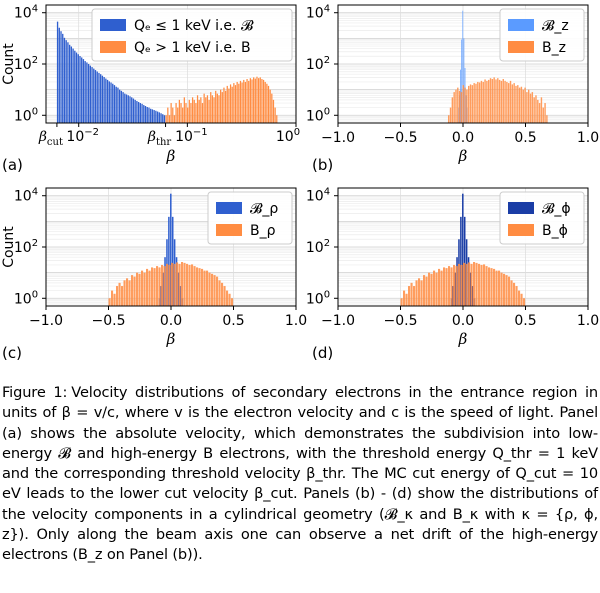 The width and height of the screenshot is (600, 593). I want to click on legend: 𝓑_ρ B_ρ, so click(250, 218).